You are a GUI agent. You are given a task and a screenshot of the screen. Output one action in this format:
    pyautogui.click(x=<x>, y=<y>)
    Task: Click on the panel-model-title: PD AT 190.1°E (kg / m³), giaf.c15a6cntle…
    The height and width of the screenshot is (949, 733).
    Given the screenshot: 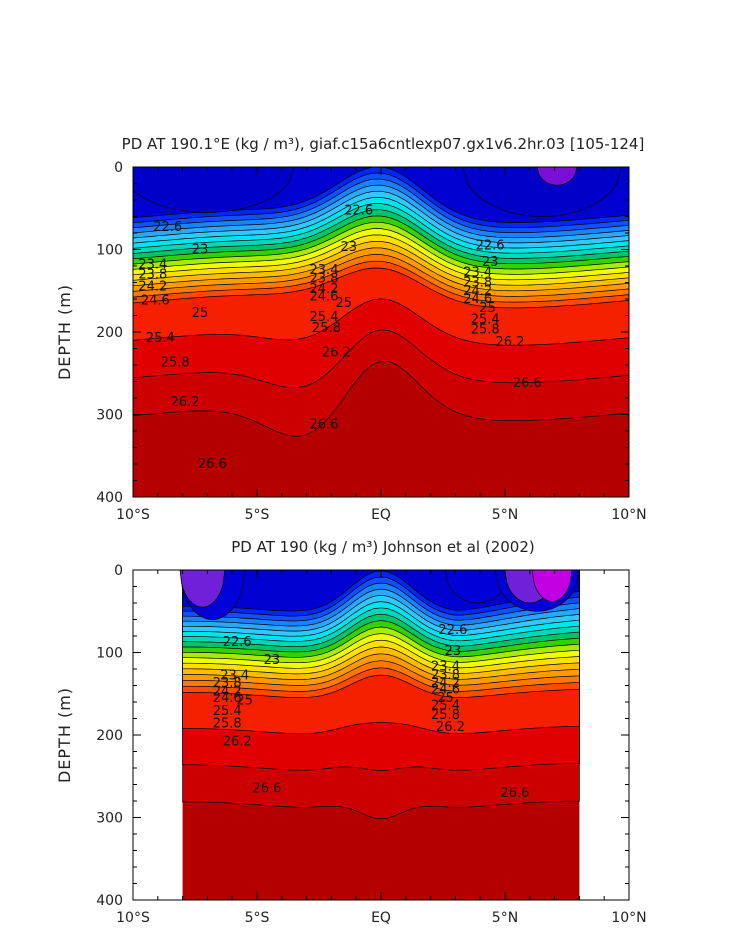 What is the action you would take?
    pyautogui.click(x=383, y=144)
    